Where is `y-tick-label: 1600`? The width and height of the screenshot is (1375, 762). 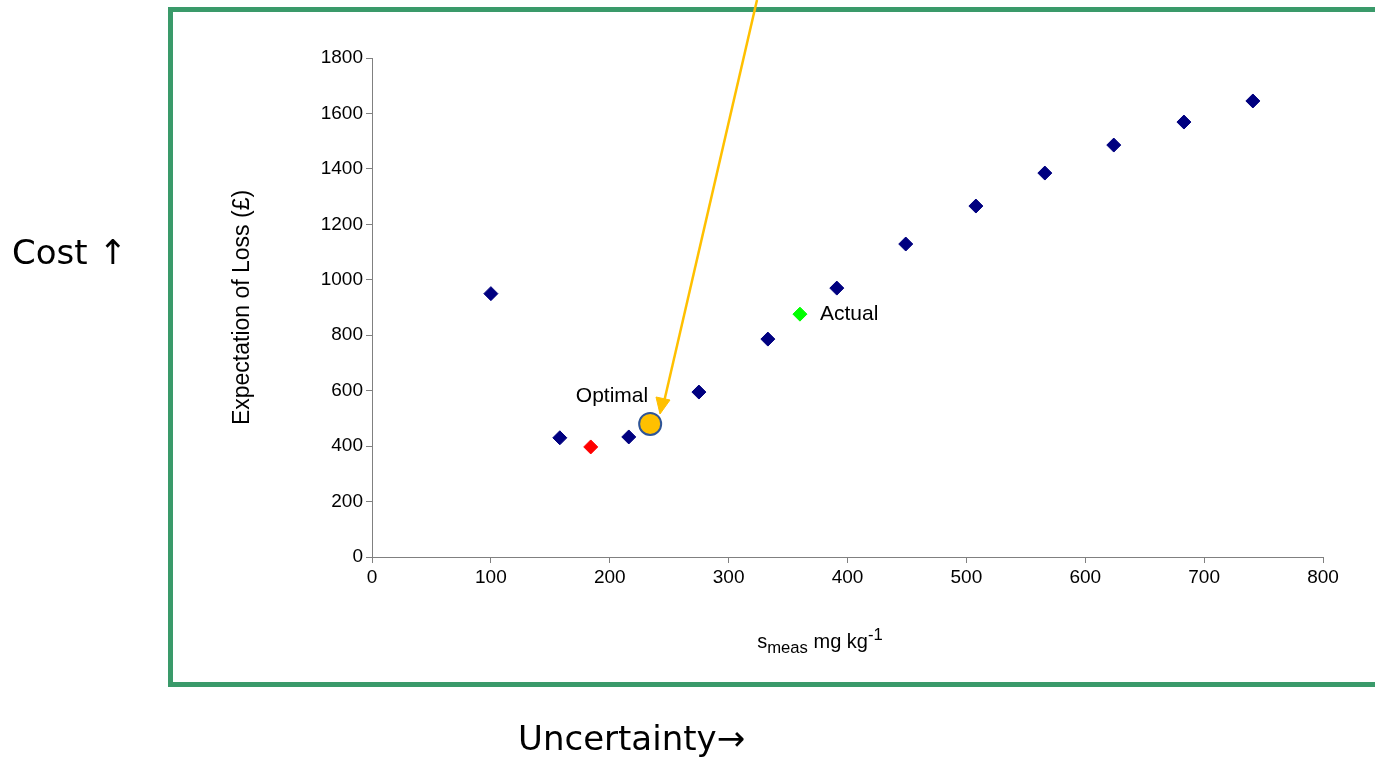
y-tick-label: 1600 is located at coordinates (341, 112).